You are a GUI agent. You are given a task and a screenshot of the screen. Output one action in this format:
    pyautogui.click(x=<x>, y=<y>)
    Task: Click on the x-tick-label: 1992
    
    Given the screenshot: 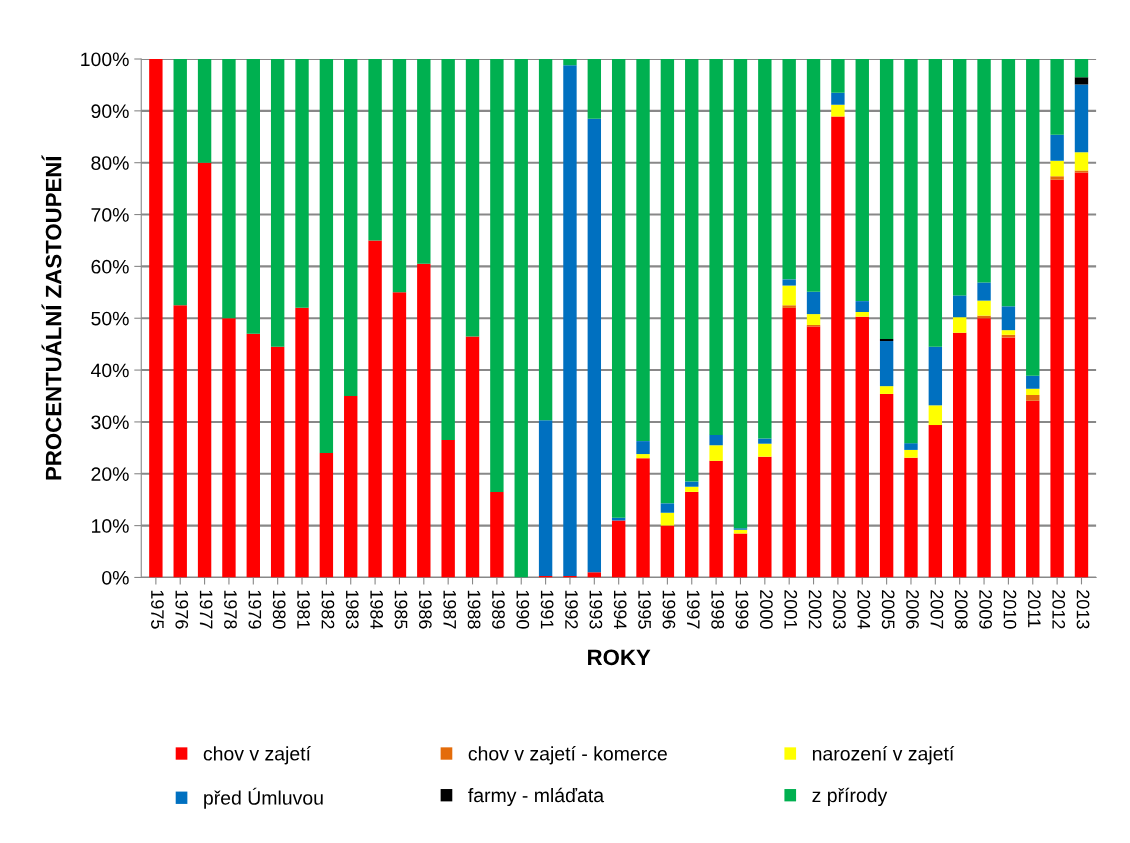 What is the action you would take?
    pyautogui.click(x=571, y=609)
    